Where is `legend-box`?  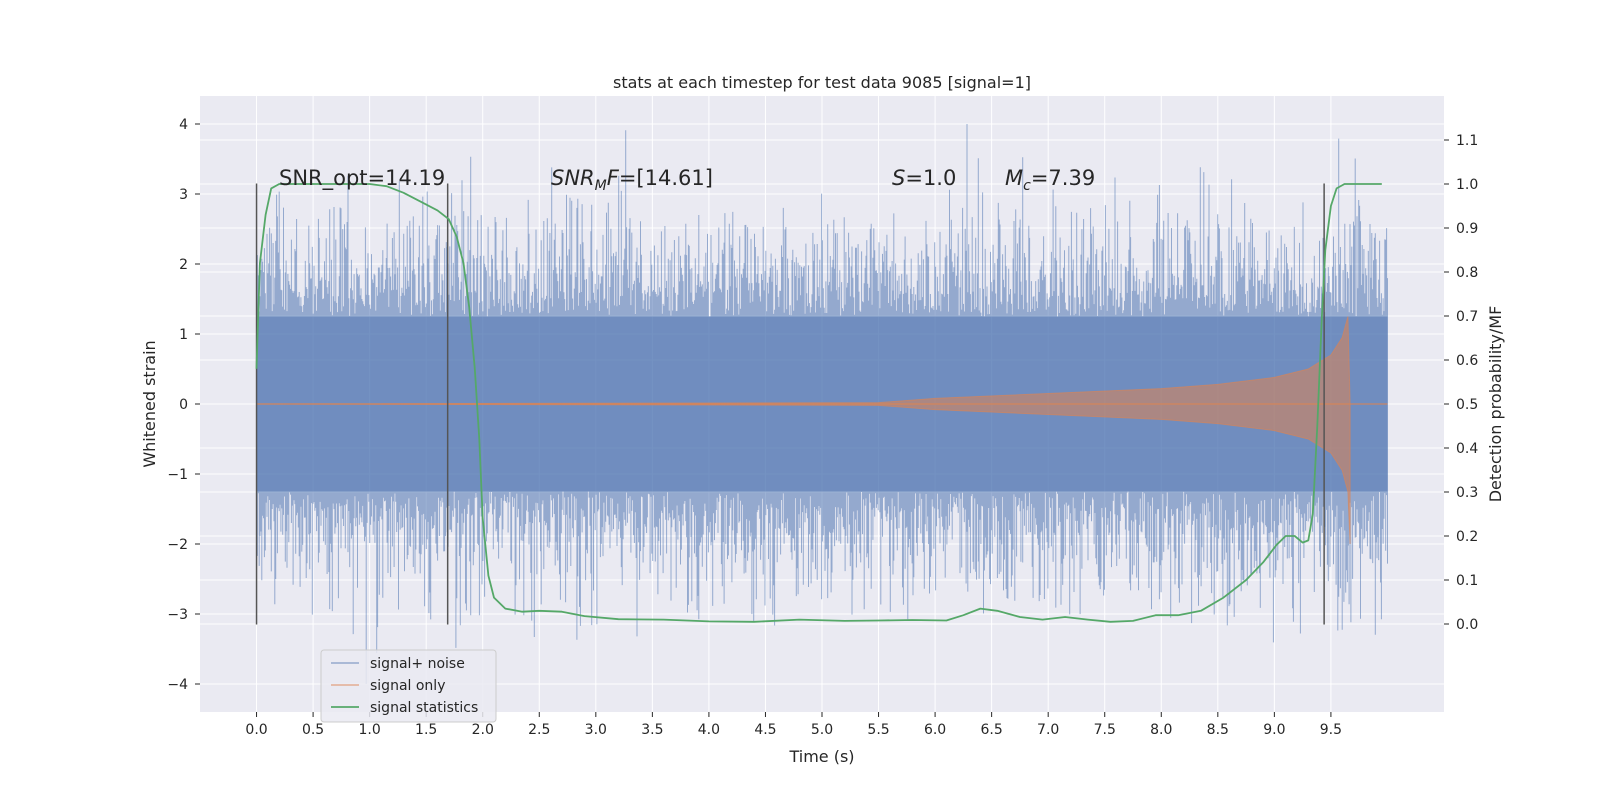
legend-box is located at coordinates (408, 686).